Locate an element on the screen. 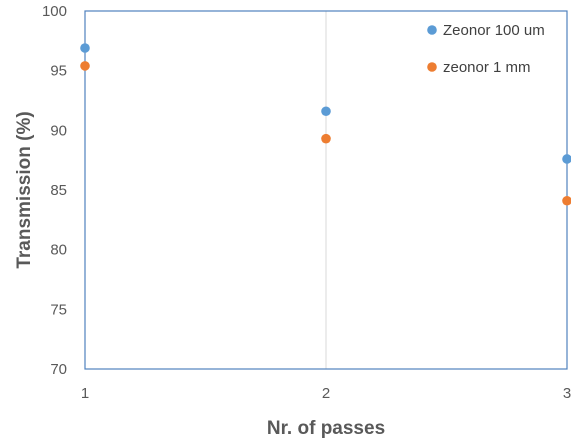 This screenshot has height=443, width=571. y-tick-label-1: 75 is located at coordinates (58, 309).